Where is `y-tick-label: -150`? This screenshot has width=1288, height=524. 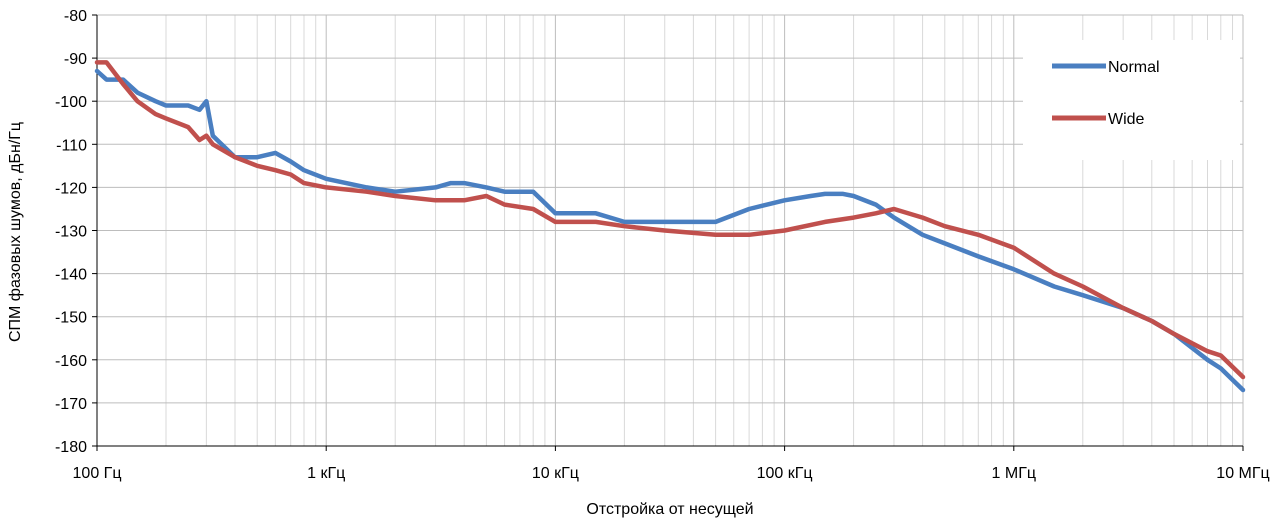
y-tick-label: -150 is located at coordinates (71, 318).